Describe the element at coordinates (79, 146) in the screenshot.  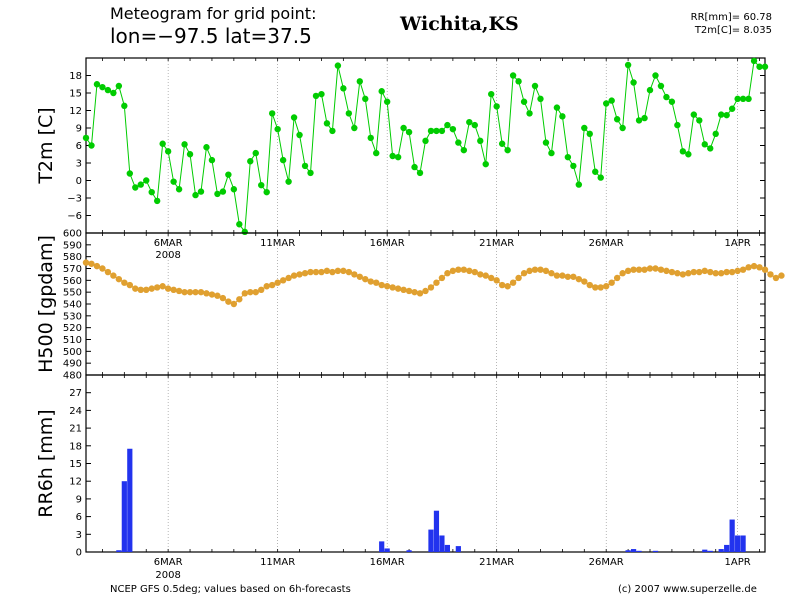
I see `y-tick-label: 6` at that location.